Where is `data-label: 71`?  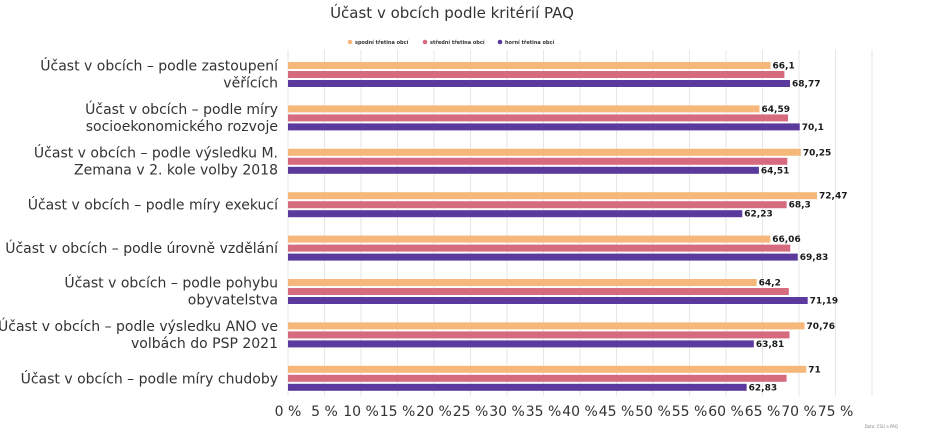 data-label: 71 is located at coordinates (814, 370).